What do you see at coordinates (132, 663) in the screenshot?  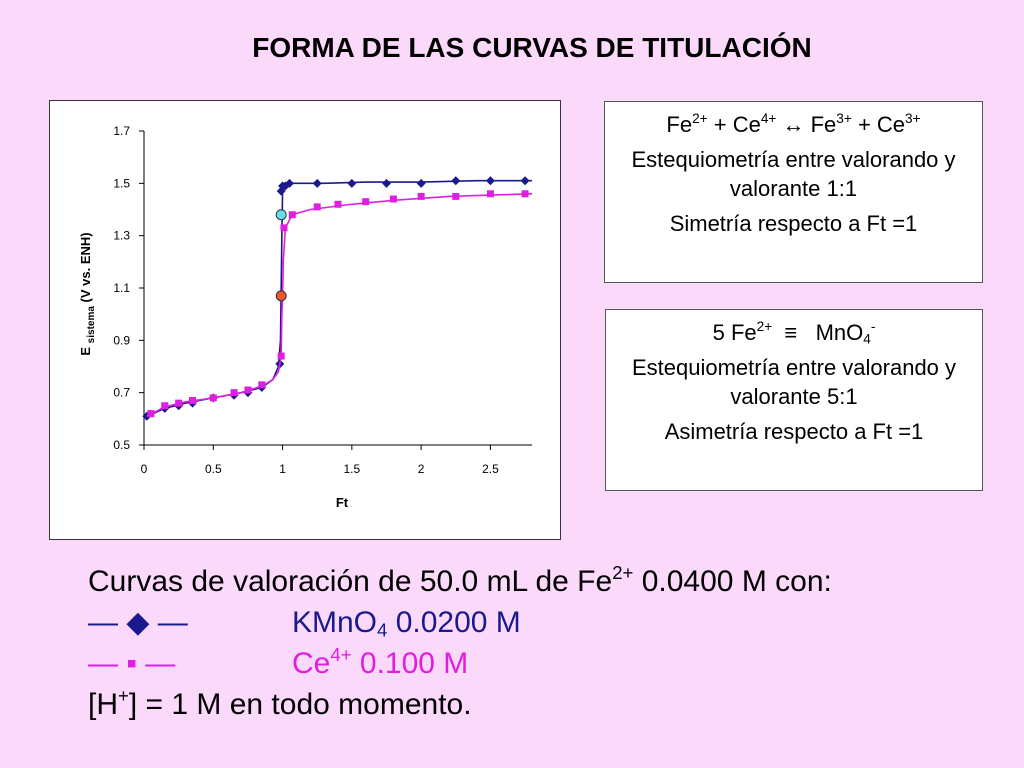 I see `square-marker-icon: — ▪ —` at bounding box center [132, 663].